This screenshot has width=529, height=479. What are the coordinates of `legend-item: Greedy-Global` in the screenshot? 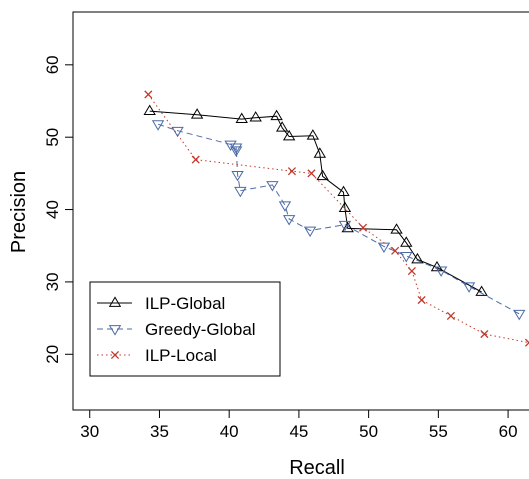 It's located at (176, 329).